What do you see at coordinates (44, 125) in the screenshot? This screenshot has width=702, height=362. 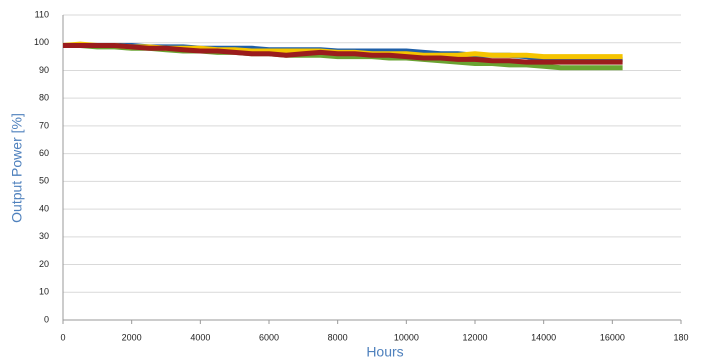 I see `y-tick-label: 70` at bounding box center [44, 125].